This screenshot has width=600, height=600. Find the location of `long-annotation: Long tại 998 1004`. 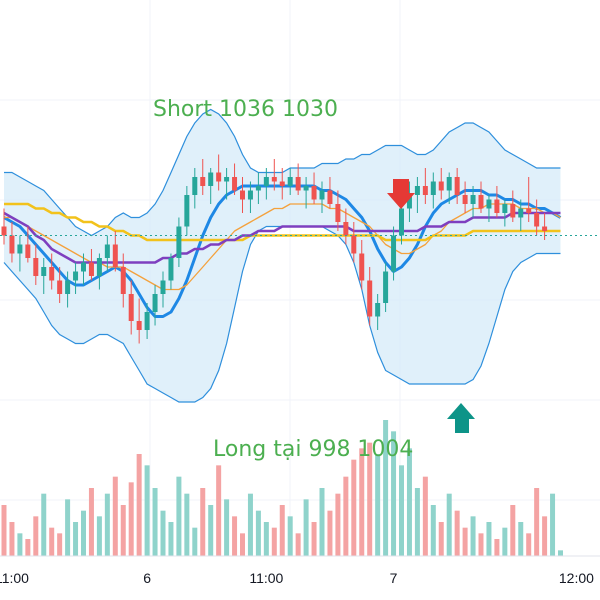

long-annotation: Long tại 998 1004 is located at coordinates (313, 449).